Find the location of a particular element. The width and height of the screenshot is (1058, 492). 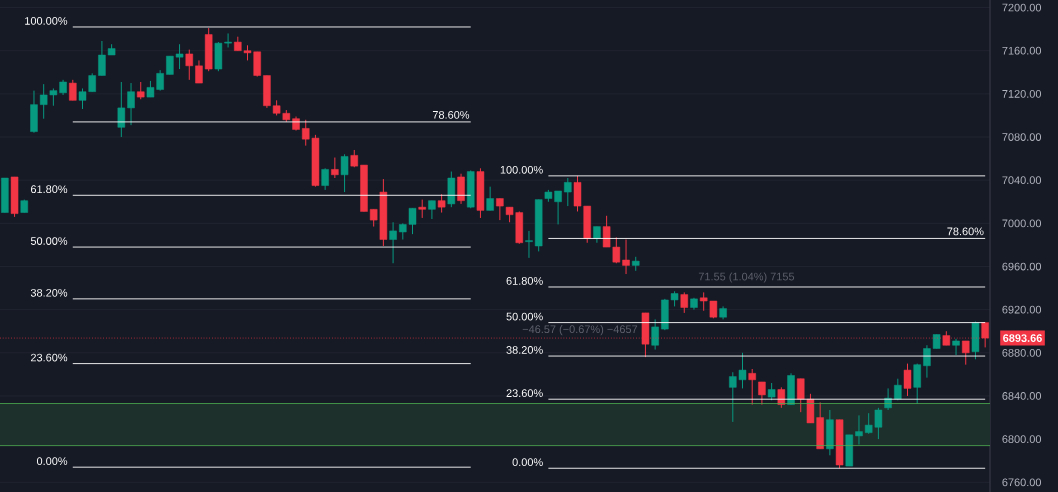

y-tick-label: 6840.00 is located at coordinates (1022, 396).